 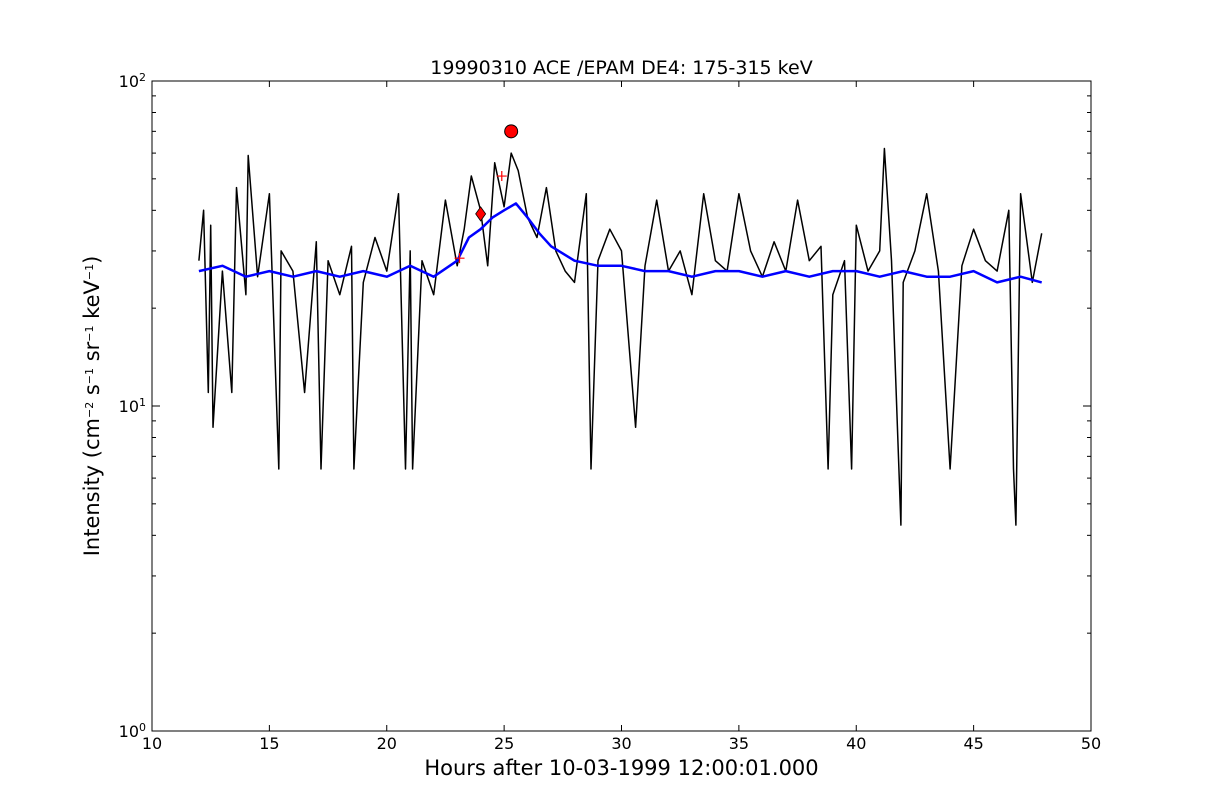 I want to click on y-tick-label-1: 10⁰, so click(x=132, y=731).